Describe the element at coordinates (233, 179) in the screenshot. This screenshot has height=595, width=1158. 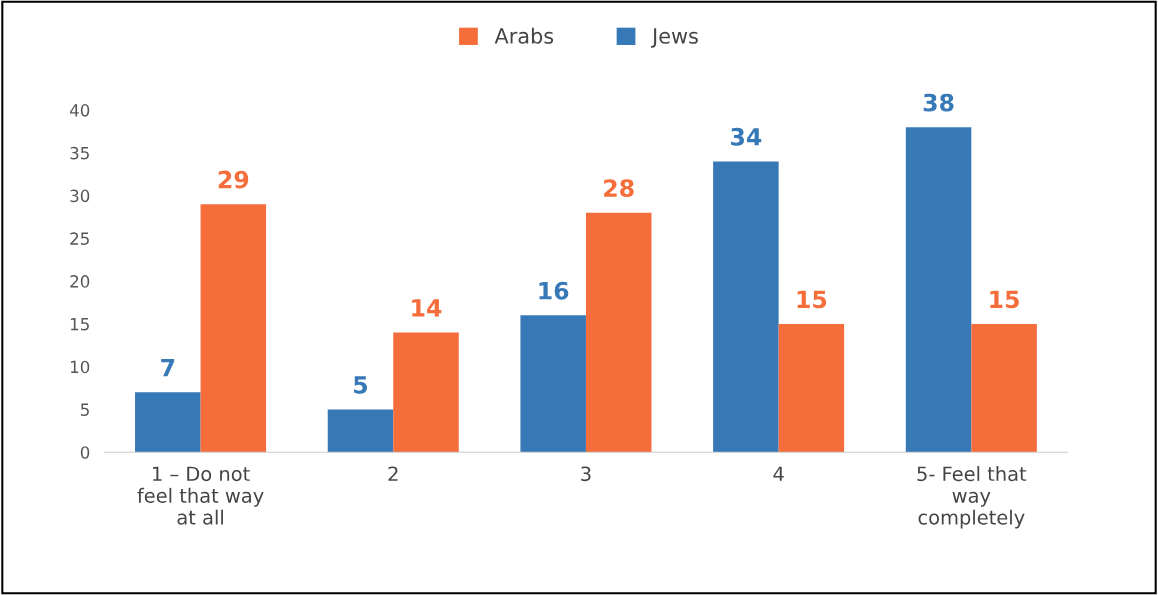
I see `data-label: 29` at that location.